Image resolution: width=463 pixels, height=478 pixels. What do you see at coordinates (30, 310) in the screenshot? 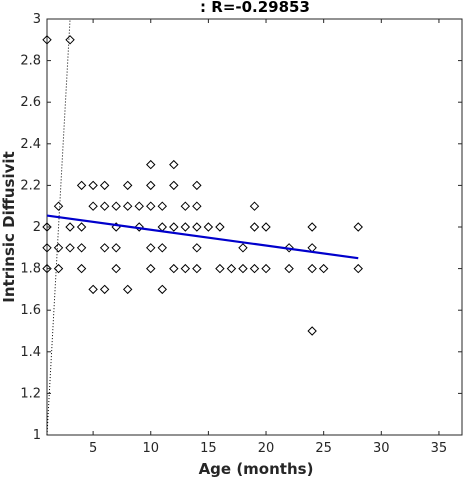
I see `y-tick-label: 1.6` at bounding box center [30, 310].